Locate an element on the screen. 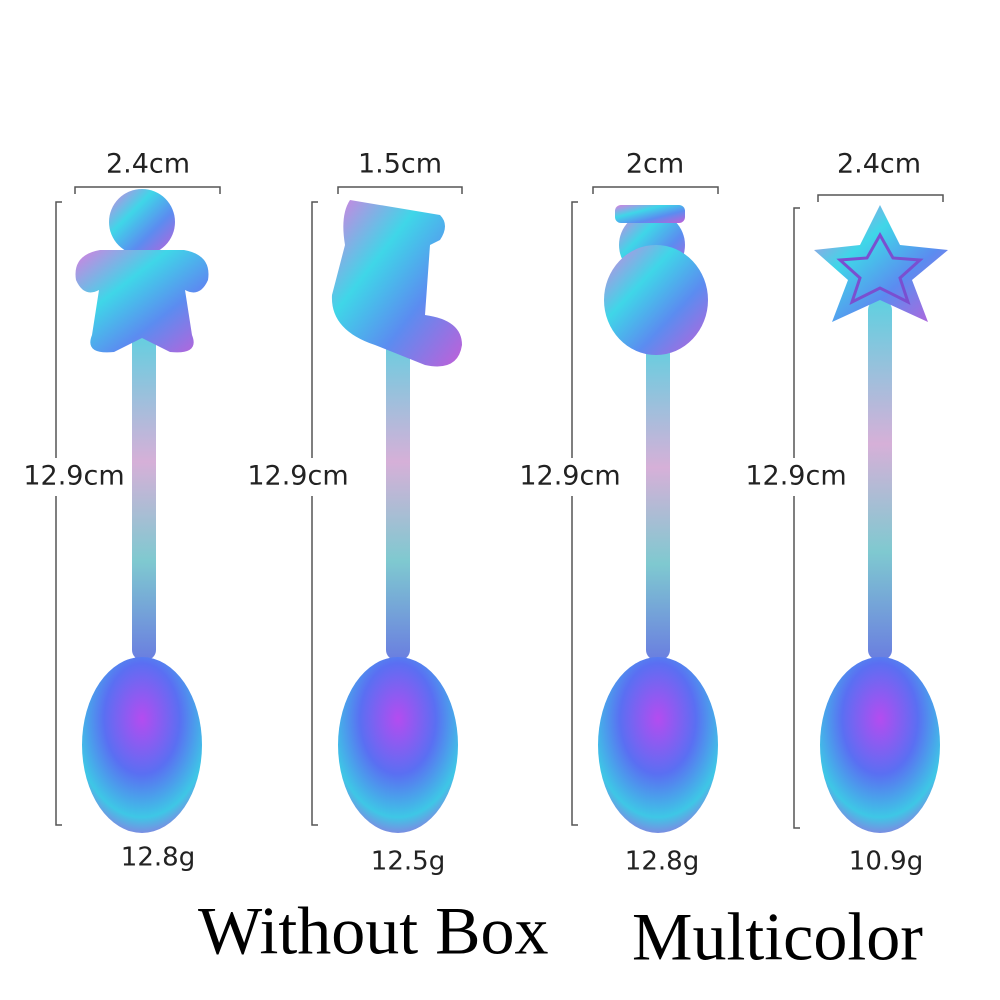  weight-label: 10.9g is located at coordinates (886, 862).